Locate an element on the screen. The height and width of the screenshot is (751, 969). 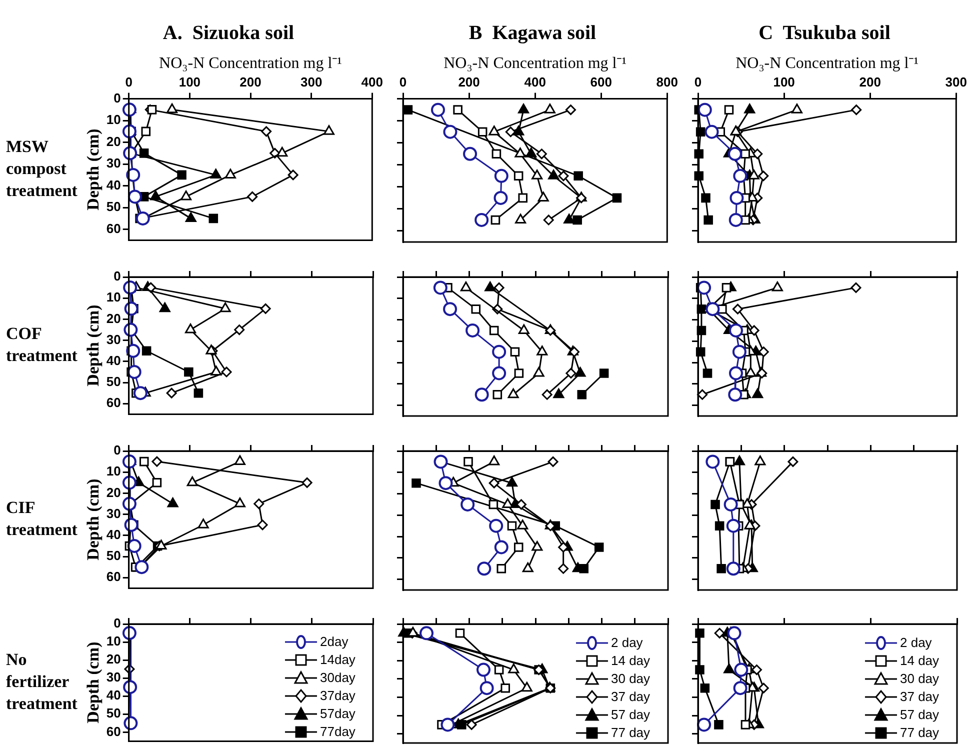
legend-label: 14day is located at coordinates (338, 659).